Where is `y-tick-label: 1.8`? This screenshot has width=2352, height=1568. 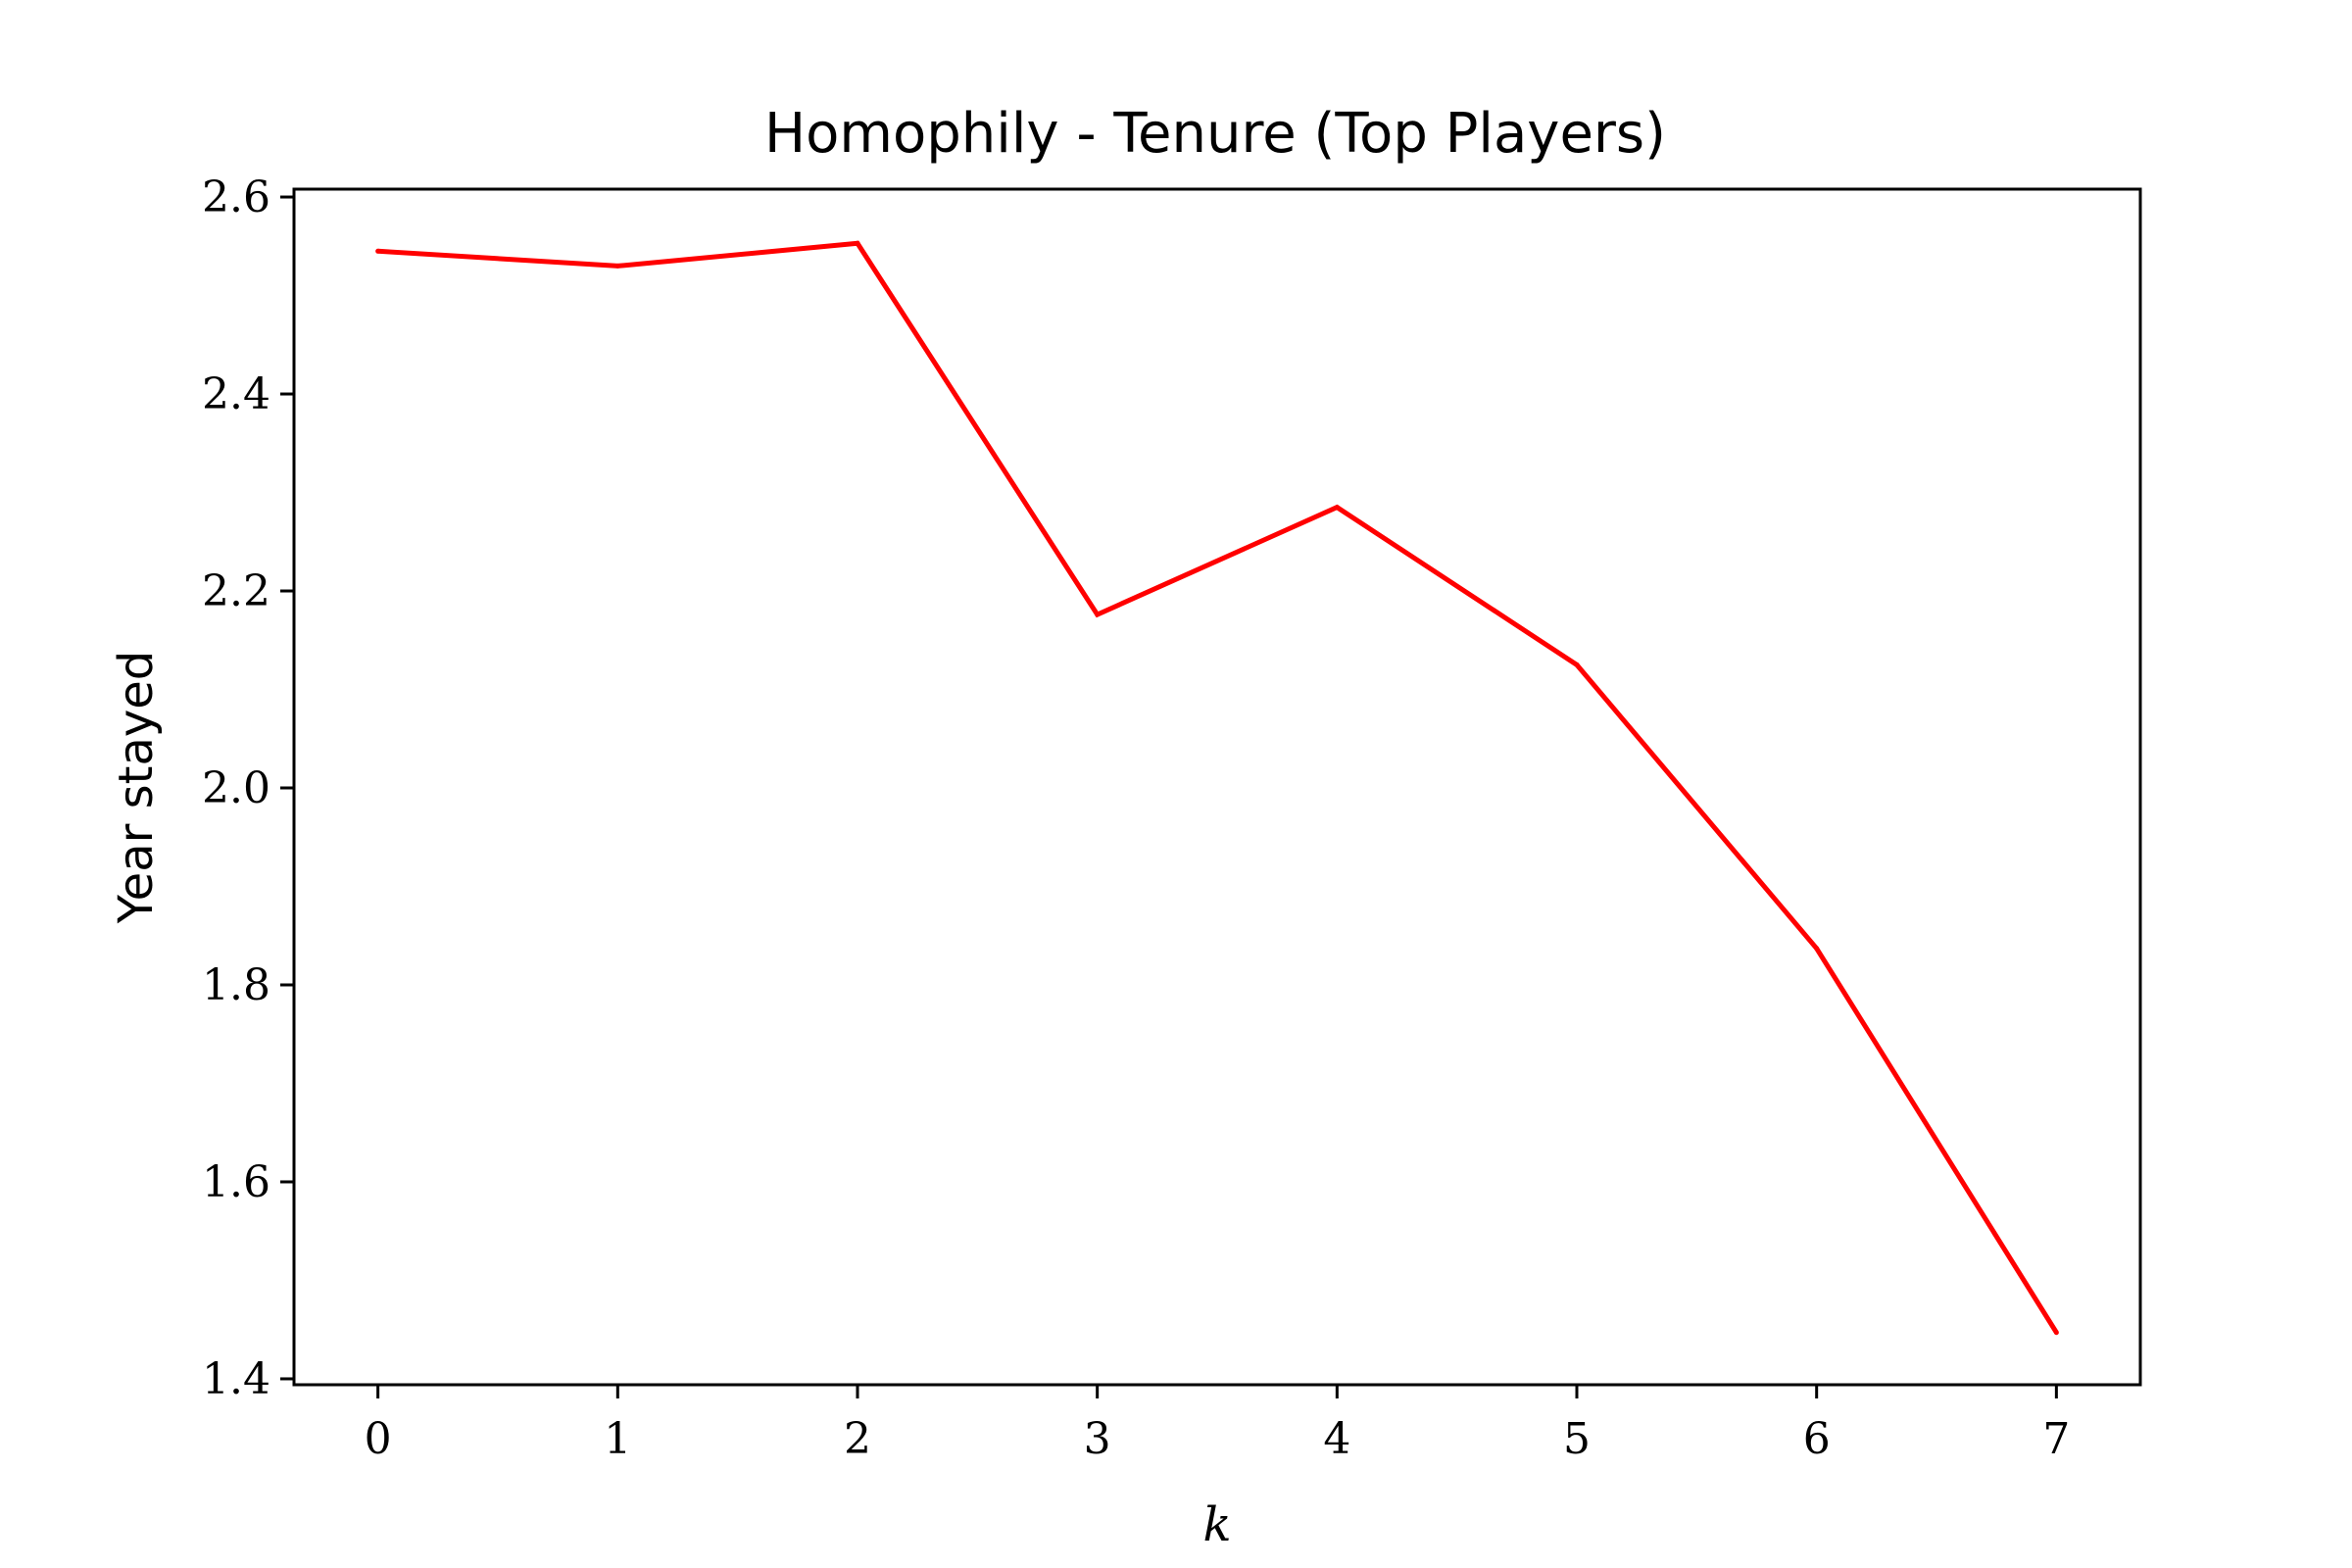
y-tick-label: 1.8 is located at coordinates (236, 985).